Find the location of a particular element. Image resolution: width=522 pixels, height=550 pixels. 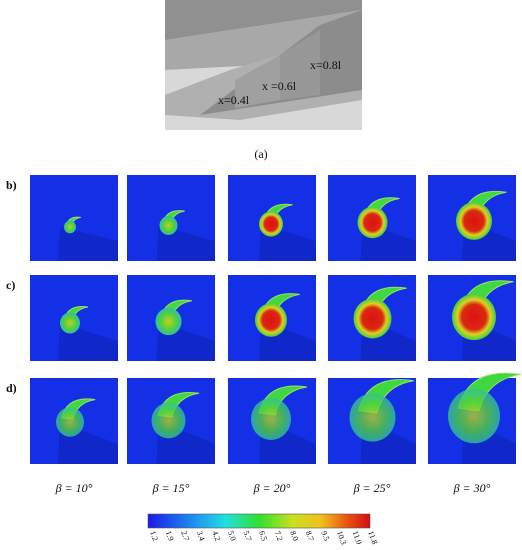

colorbar-tick: 2.7 is located at coordinates (185, 536).